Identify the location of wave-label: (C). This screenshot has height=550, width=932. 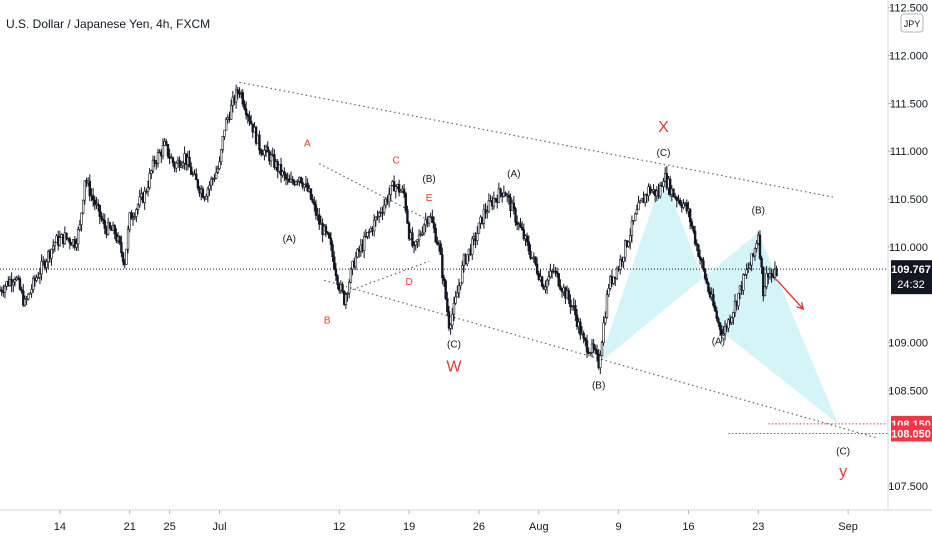
(664, 153).